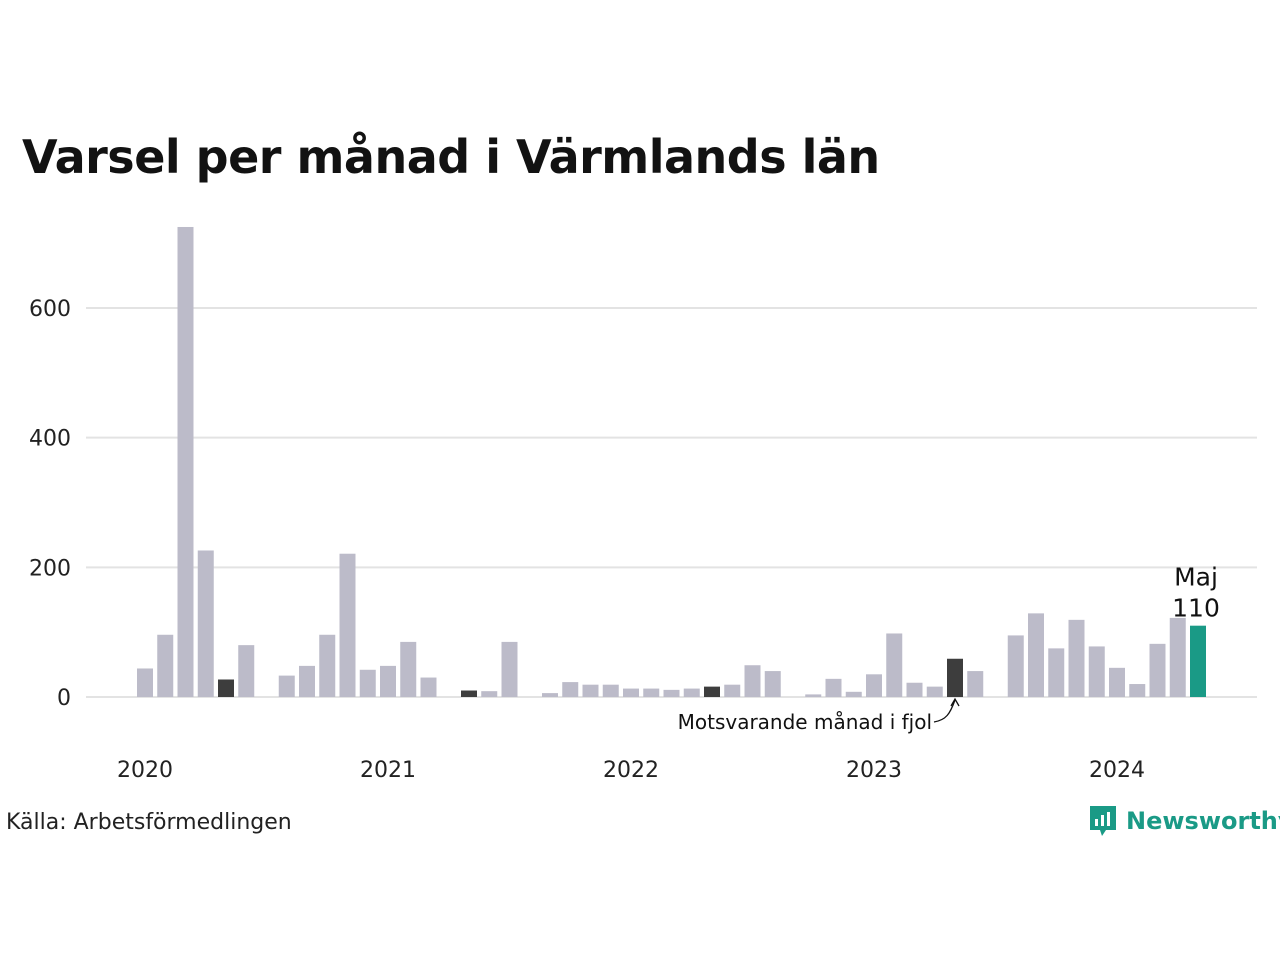  Describe the element at coordinates (1103, 821) in the screenshot. I see `newsworthy-logo-icon` at that location.